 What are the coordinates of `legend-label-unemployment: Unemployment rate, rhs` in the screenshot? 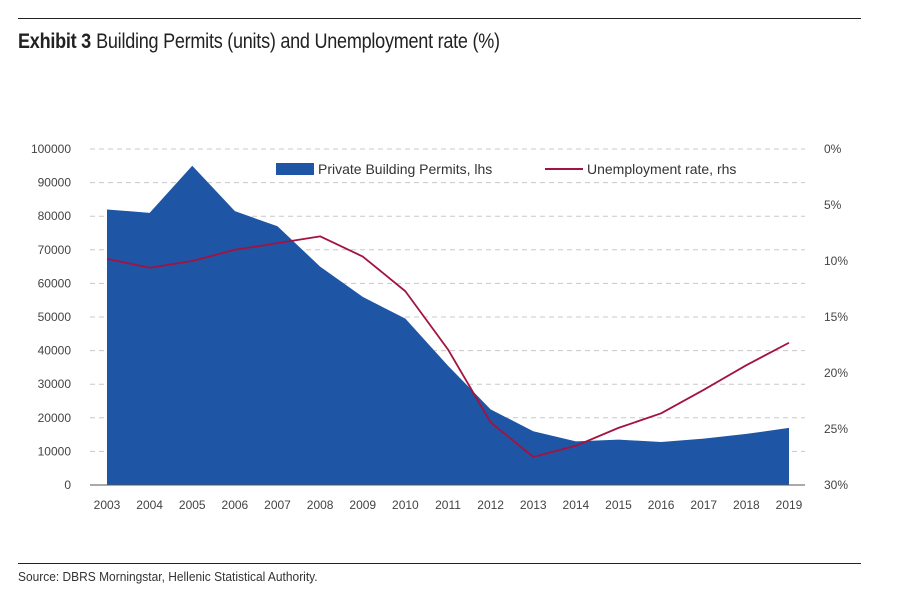 It's located at (661, 169).